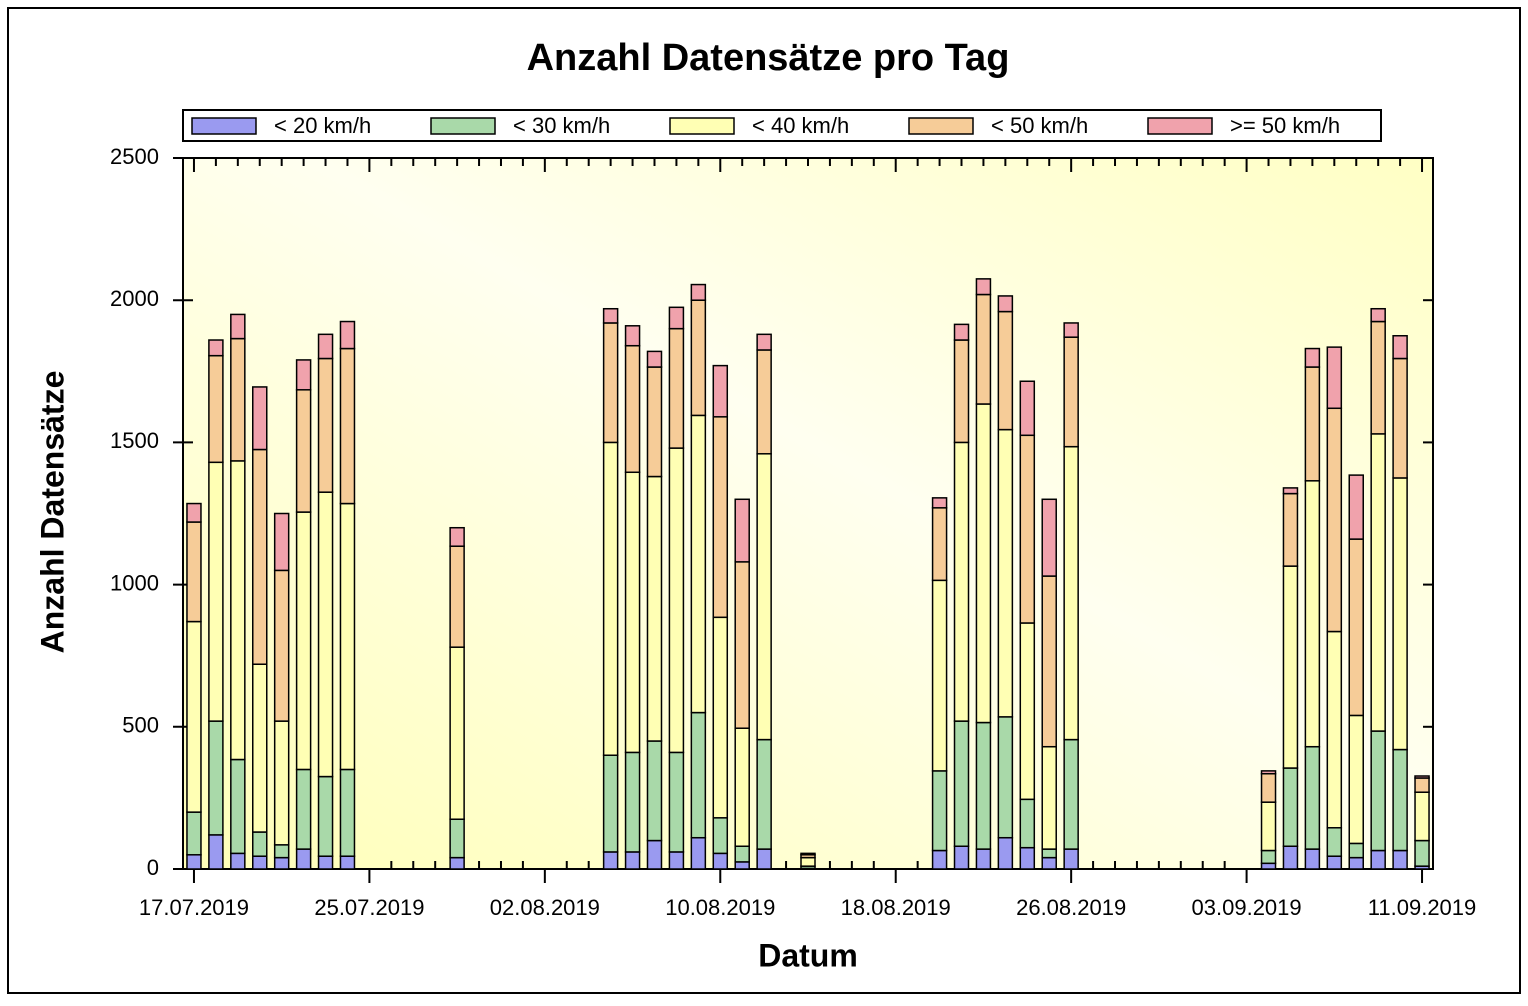 The height and width of the screenshot is (1006, 1528). I want to click on x-tick-label: 17.07.2019, so click(194, 907).